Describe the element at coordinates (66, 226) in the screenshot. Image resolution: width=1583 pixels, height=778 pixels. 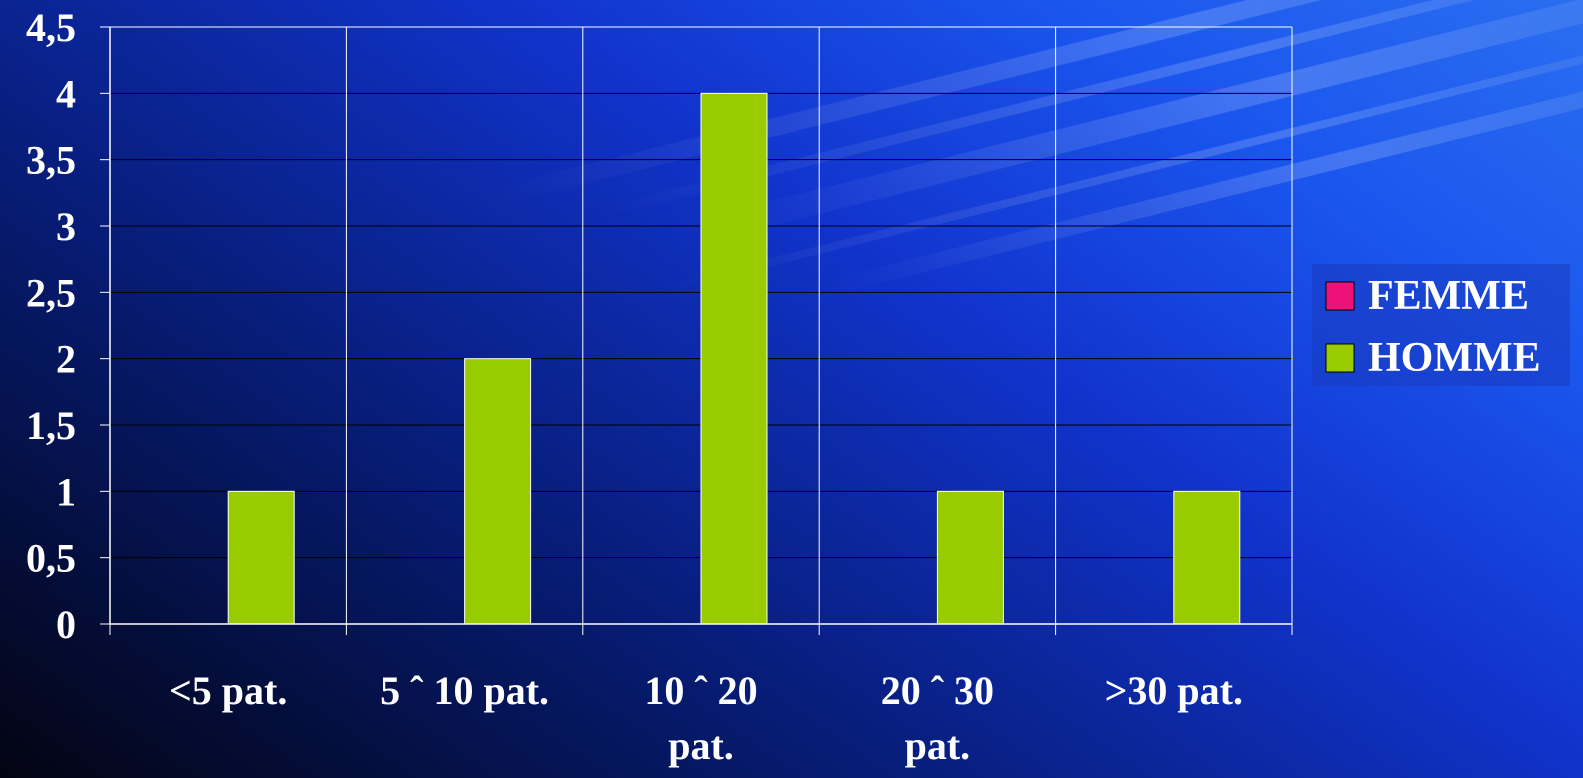
I see `y-tick-label: 3` at that location.